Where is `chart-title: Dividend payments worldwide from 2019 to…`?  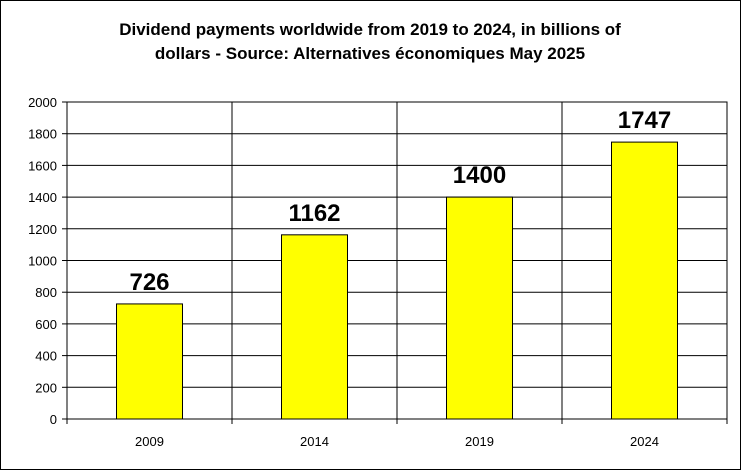 chart-title: Dividend payments worldwide from 2019 to… is located at coordinates (370, 42).